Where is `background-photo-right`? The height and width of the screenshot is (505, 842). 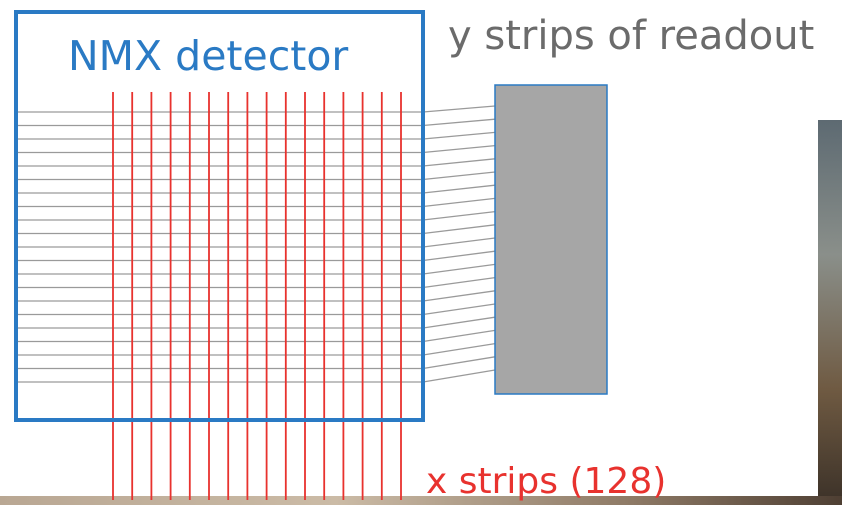 background-photo-right is located at coordinates (830, 312).